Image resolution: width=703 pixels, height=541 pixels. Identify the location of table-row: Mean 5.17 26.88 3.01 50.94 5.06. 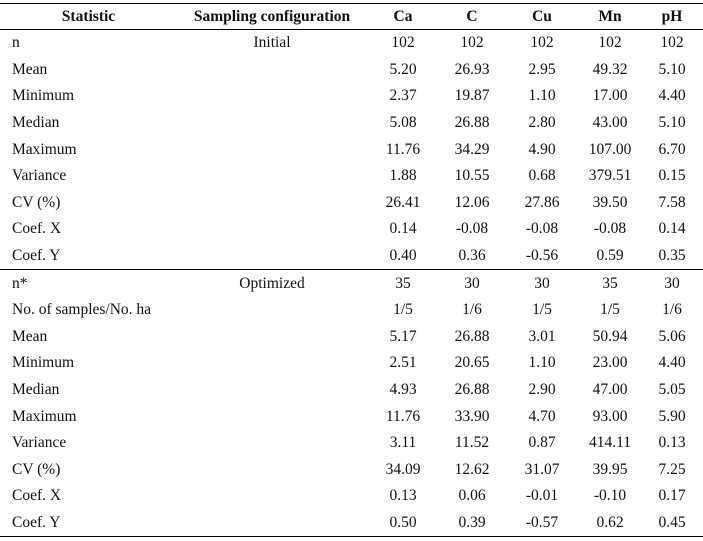
(351, 337).